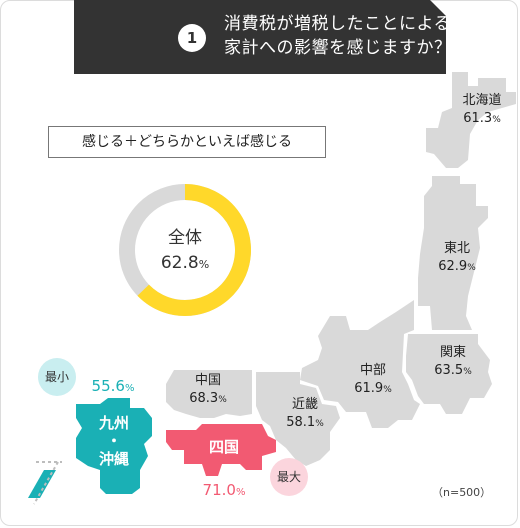 The width and height of the screenshot is (520, 528). What do you see at coordinates (185, 238) in the screenshot?
I see `donut-label-title: 全体` at bounding box center [185, 238].